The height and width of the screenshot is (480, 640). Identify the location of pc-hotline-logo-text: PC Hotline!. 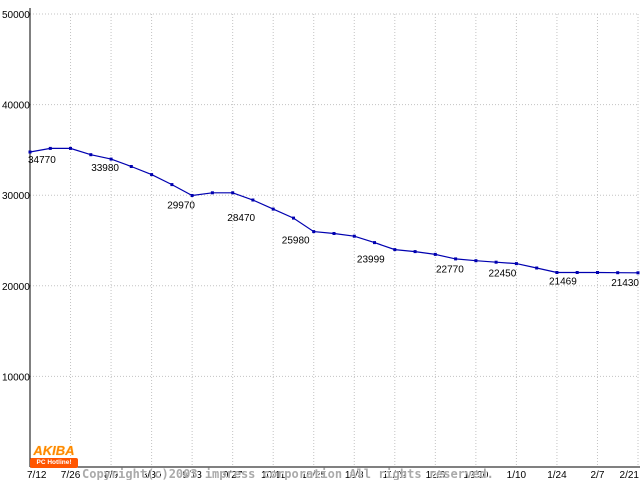
(54, 463).